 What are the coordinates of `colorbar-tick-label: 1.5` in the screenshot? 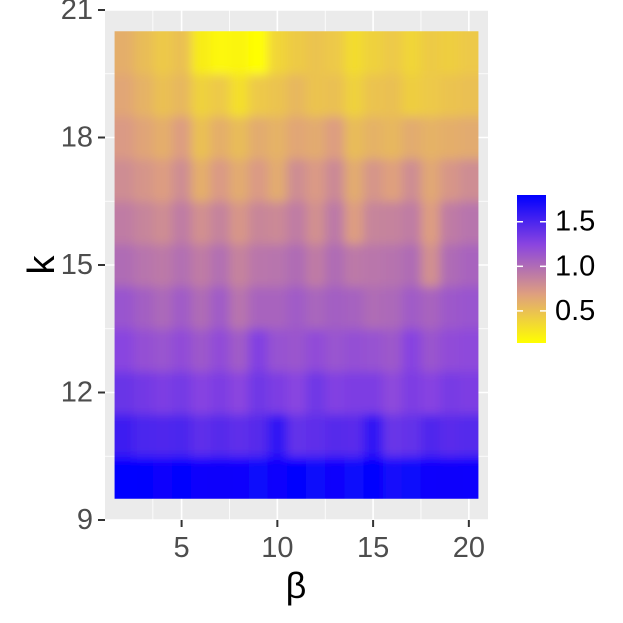 It's located at (575, 222).